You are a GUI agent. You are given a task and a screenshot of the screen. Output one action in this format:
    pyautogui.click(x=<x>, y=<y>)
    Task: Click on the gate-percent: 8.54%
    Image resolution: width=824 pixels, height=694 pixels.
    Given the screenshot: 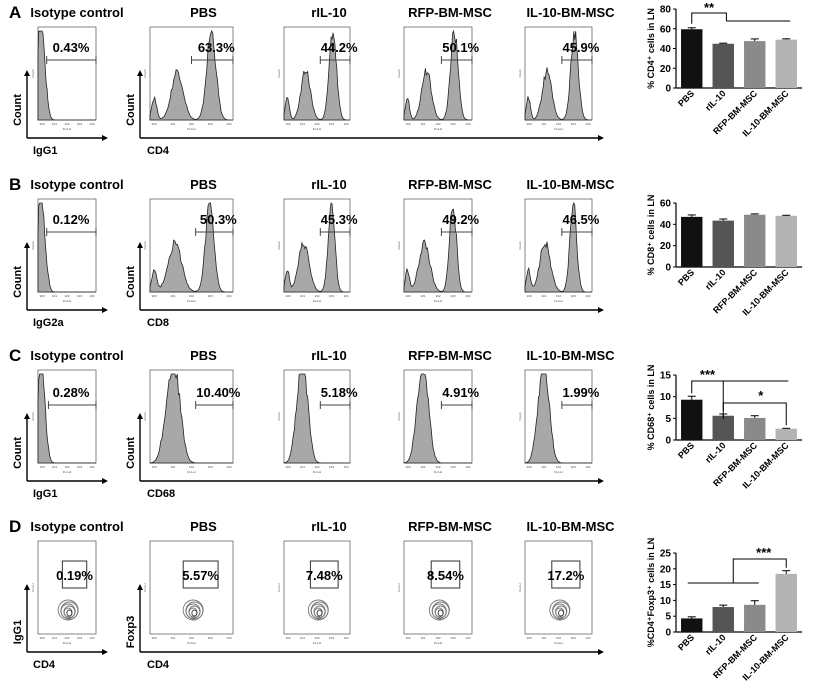 What is the action you would take?
    pyautogui.click(x=445, y=575)
    